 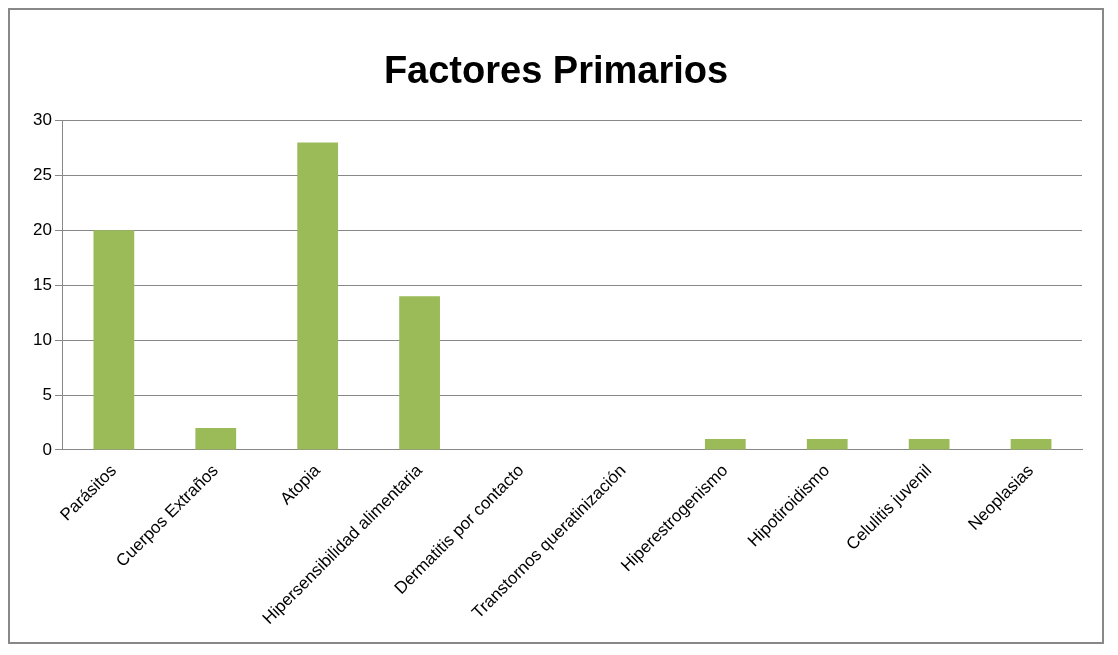 What do you see at coordinates (556, 70) in the screenshot?
I see `chart-title: Factores Primarios` at bounding box center [556, 70].